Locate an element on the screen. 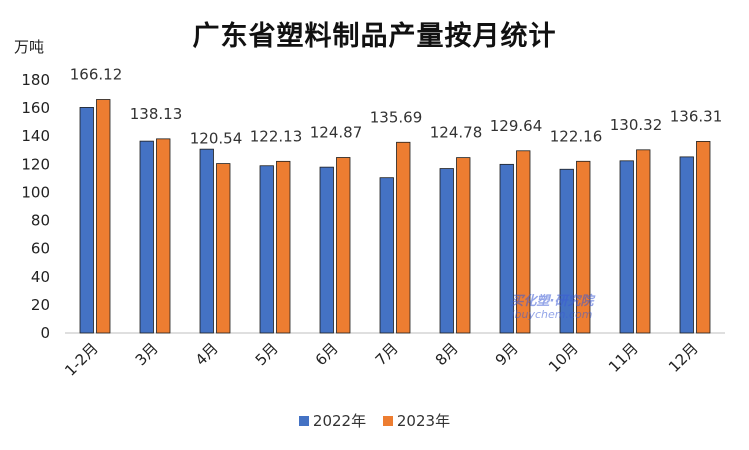 Image resolution: width=749 pixels, height=450 pixels. y-tick-label: 180 is located at coordinates (35, 80).